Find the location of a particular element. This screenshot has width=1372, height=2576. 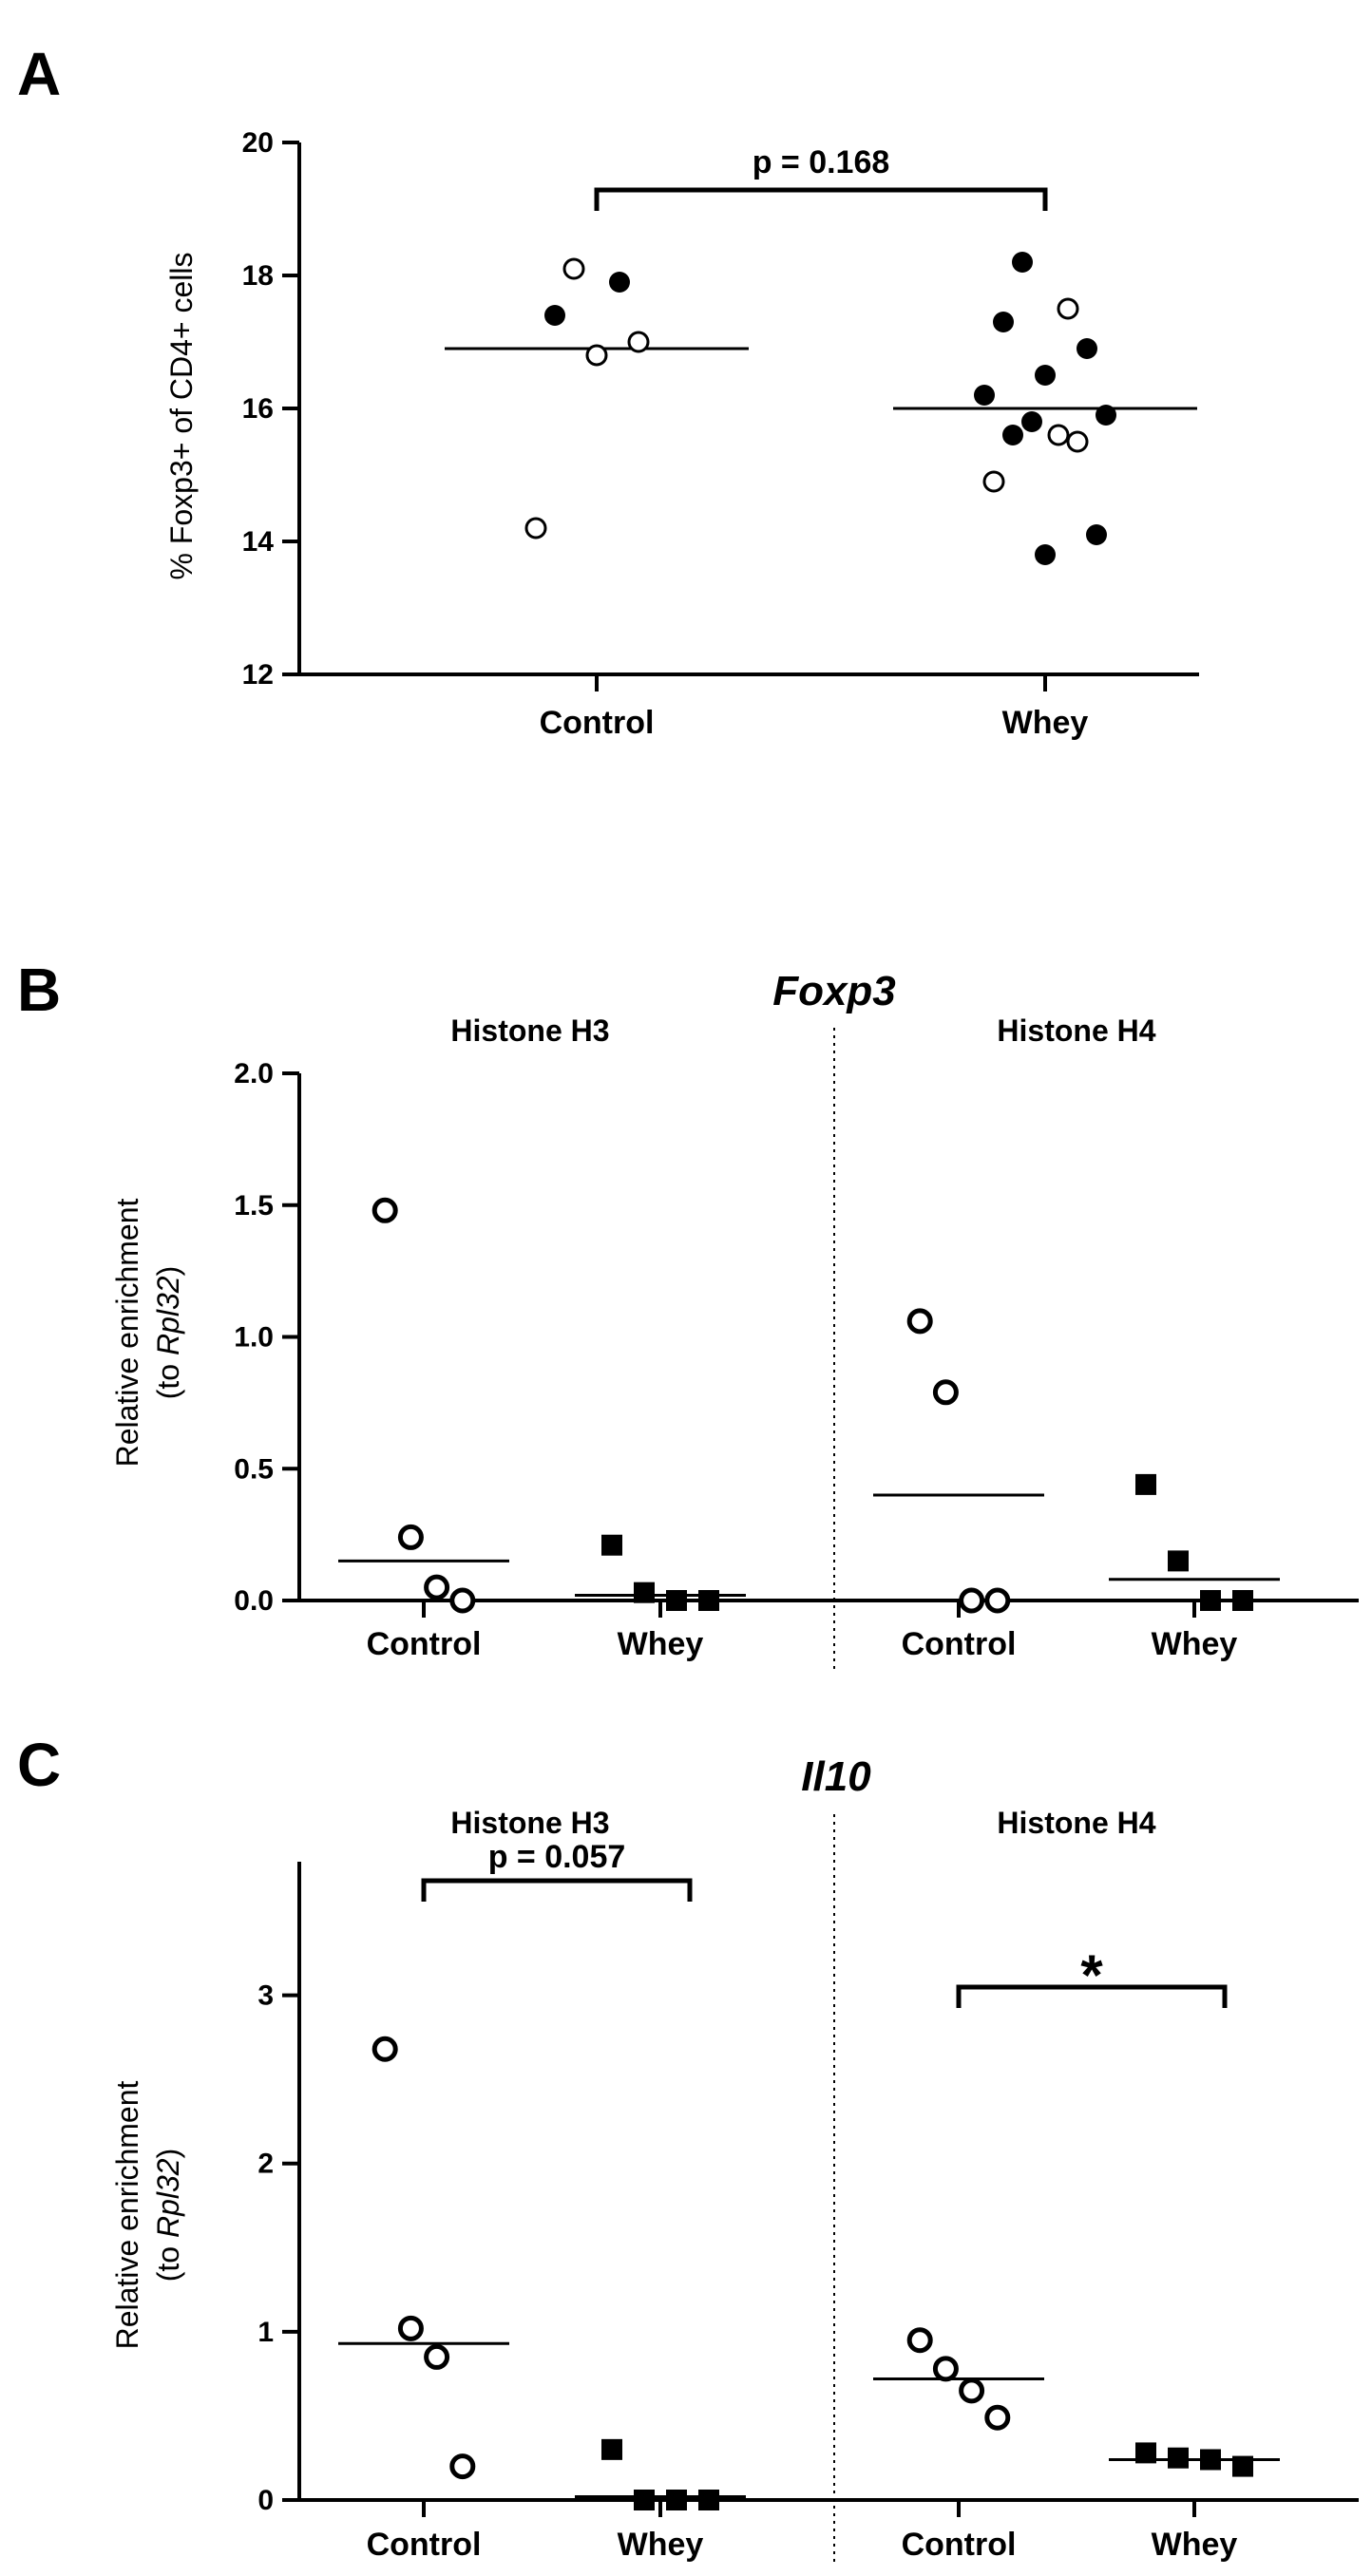

panel-b-letter: B is located at coordinates (39, 990).